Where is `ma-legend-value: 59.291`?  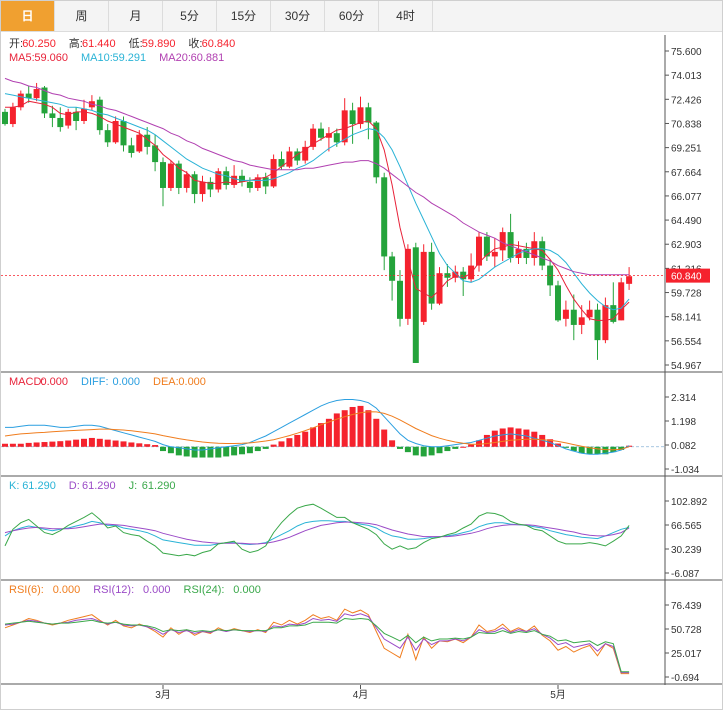
ma-legend-value: 59.291 is located at coordinates (130, 58).